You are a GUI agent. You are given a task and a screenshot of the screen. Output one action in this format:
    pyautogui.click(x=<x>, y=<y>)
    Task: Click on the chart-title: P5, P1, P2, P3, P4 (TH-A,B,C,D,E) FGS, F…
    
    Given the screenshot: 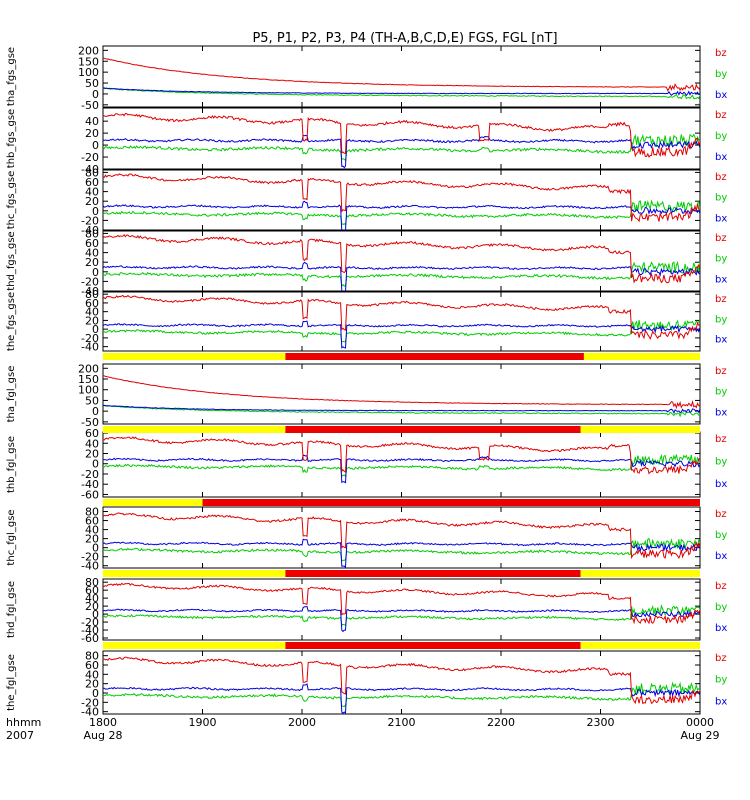 What is the action you would take?
    pyautogui.click(x=404, y=38)
    